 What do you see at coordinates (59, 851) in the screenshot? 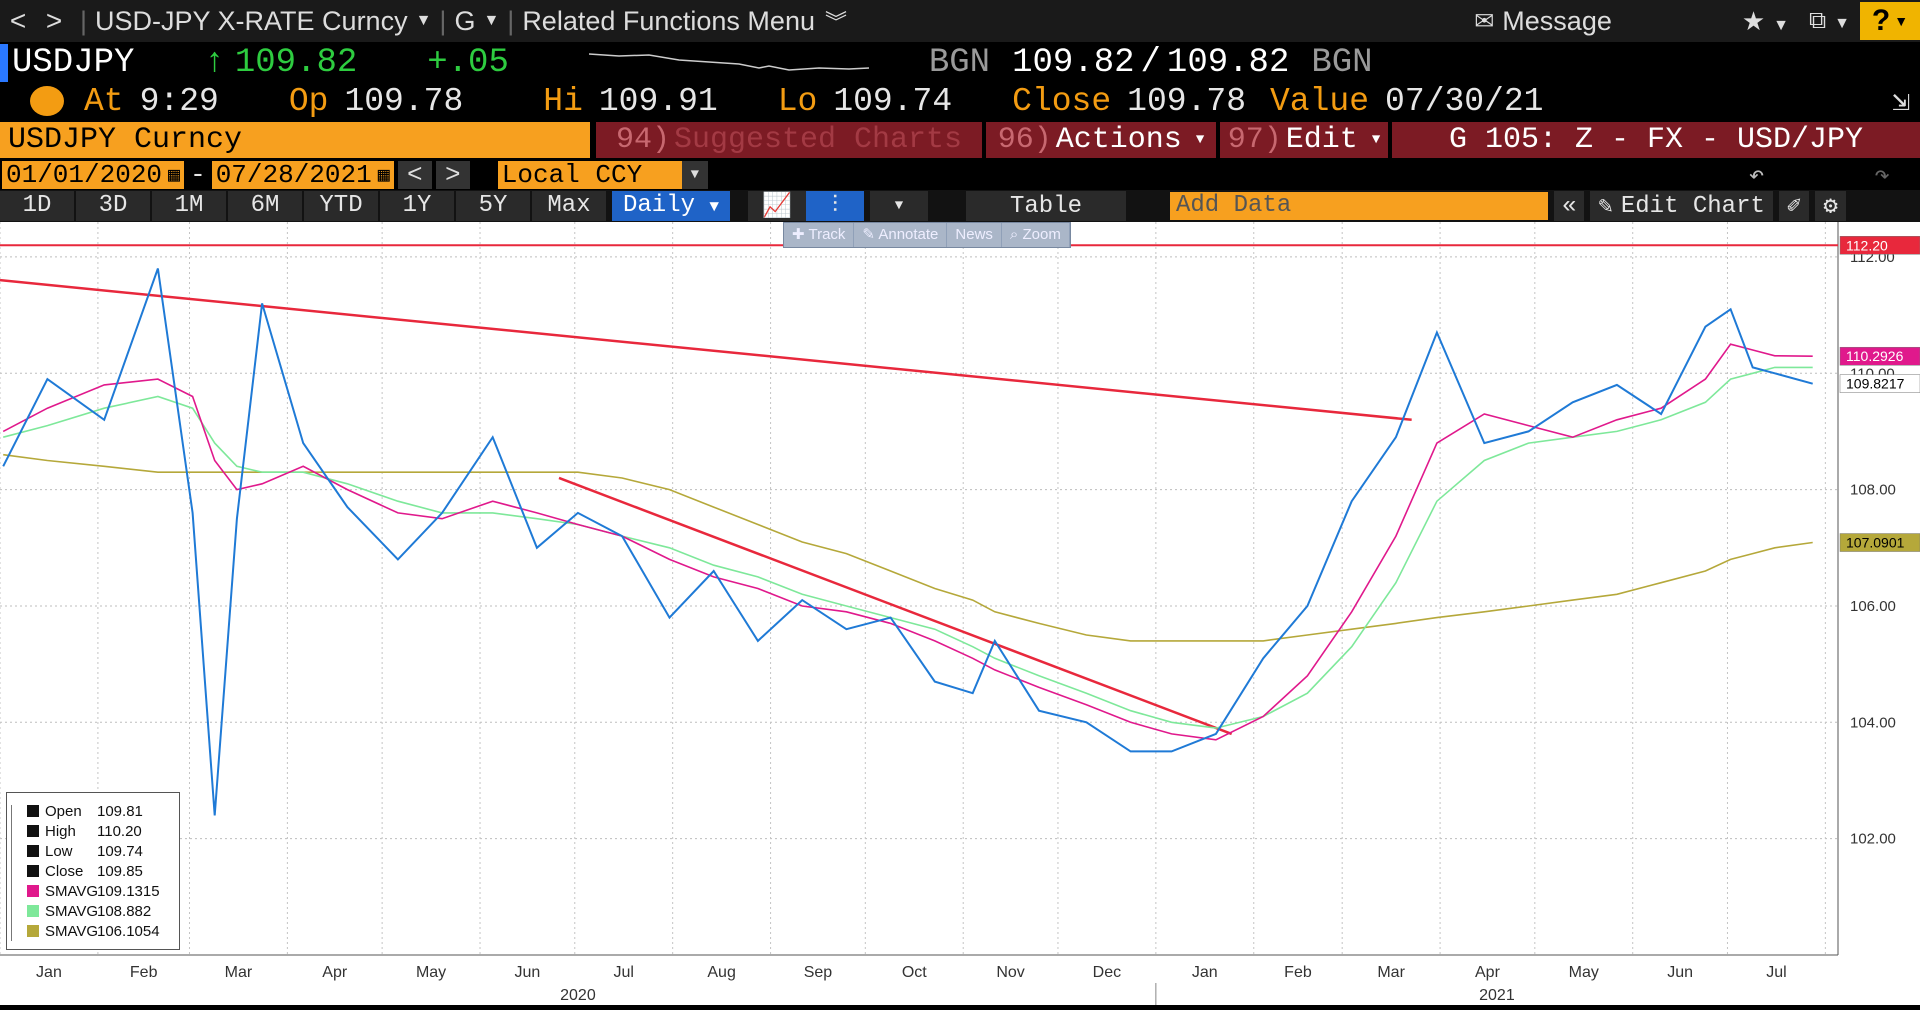
I see `legend-name: Low` at bounding box center [59, 851].